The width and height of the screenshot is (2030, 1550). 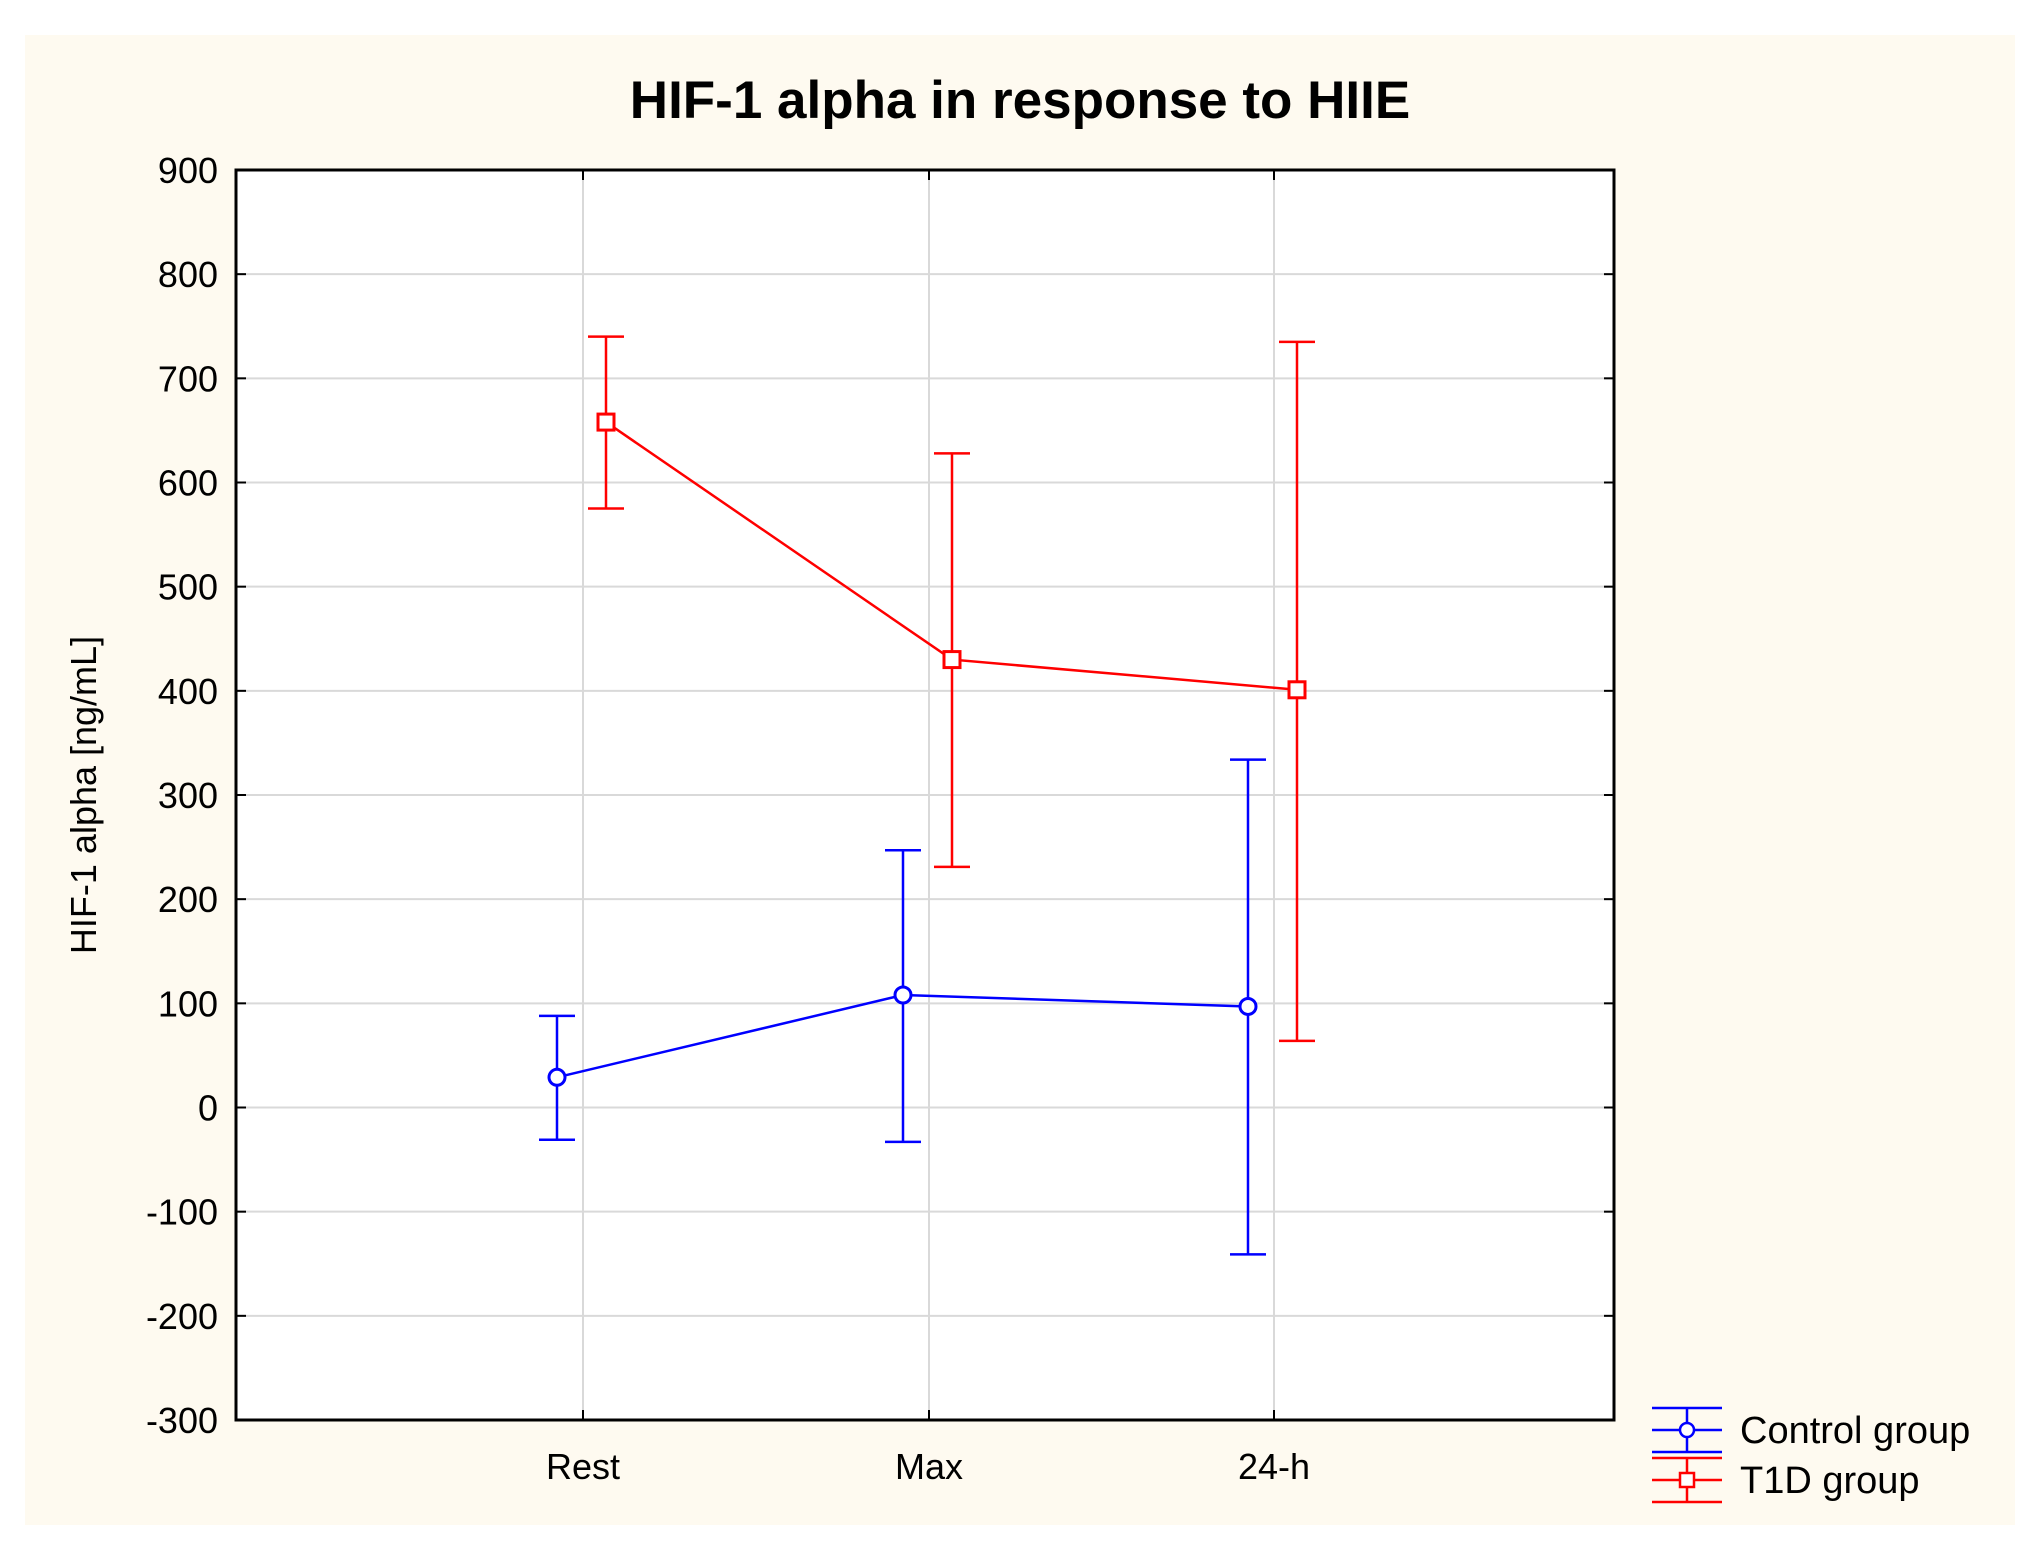 What do you see at coordinates (929, 1466) in the screenshot?
I see `x-tick-label: Max` at bounding box center [929, 1466].